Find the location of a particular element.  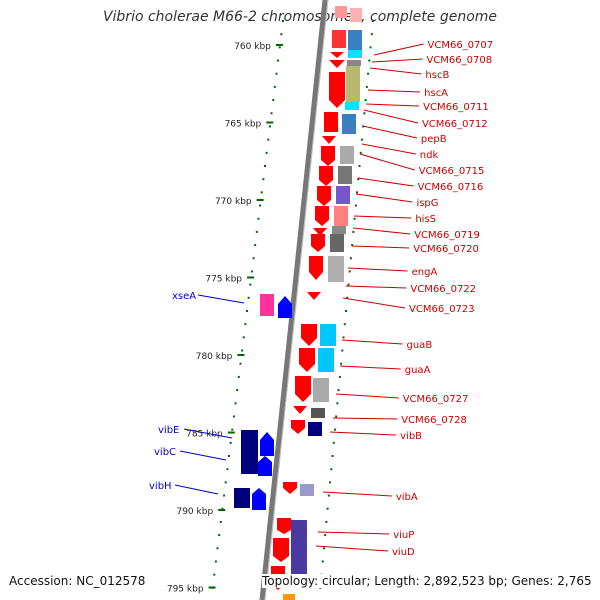

ruler-tick-label: 780 kbp is located at coordinates (214, 357).